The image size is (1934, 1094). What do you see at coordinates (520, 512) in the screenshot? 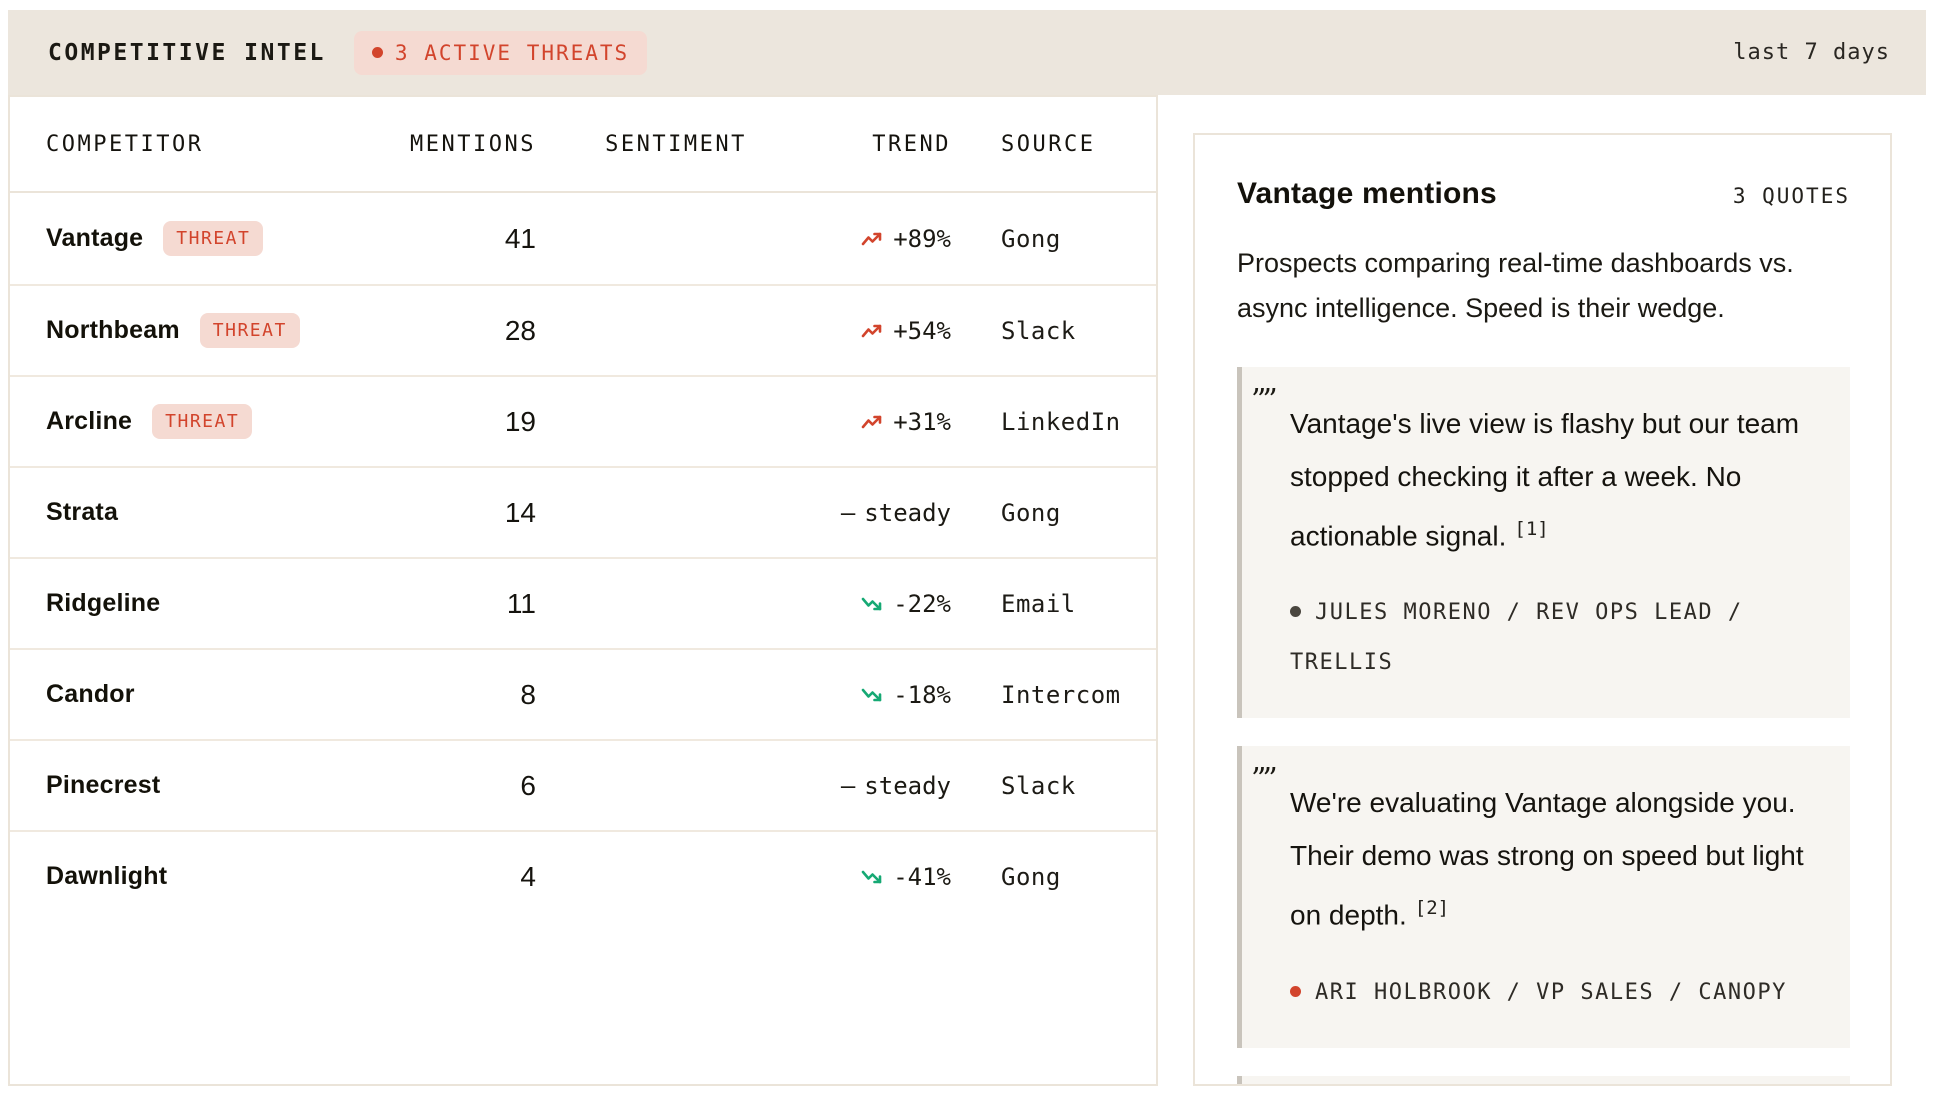
I see `mentions-value: 14` at bounding box center [520, 512].